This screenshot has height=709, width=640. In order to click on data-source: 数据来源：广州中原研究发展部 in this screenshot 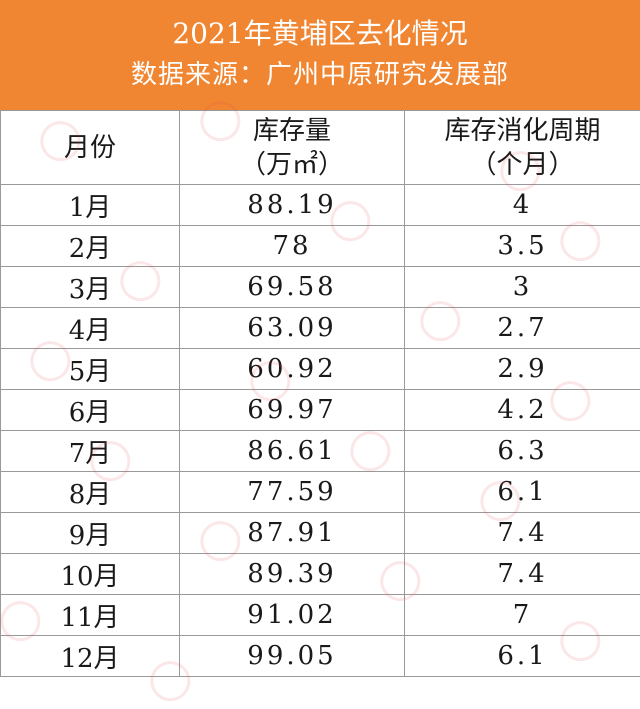, I will do `click(320, 75)`.